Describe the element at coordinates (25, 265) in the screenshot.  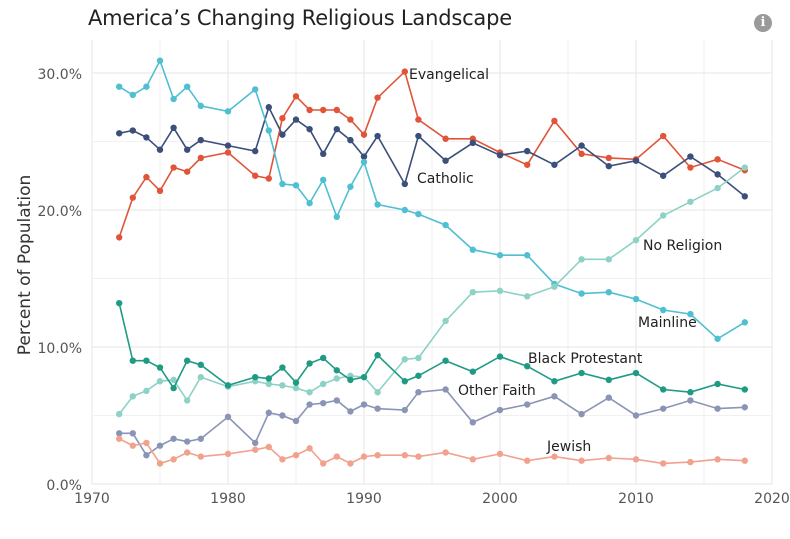
I see `y-axis-label: Percent of Population` at that location.